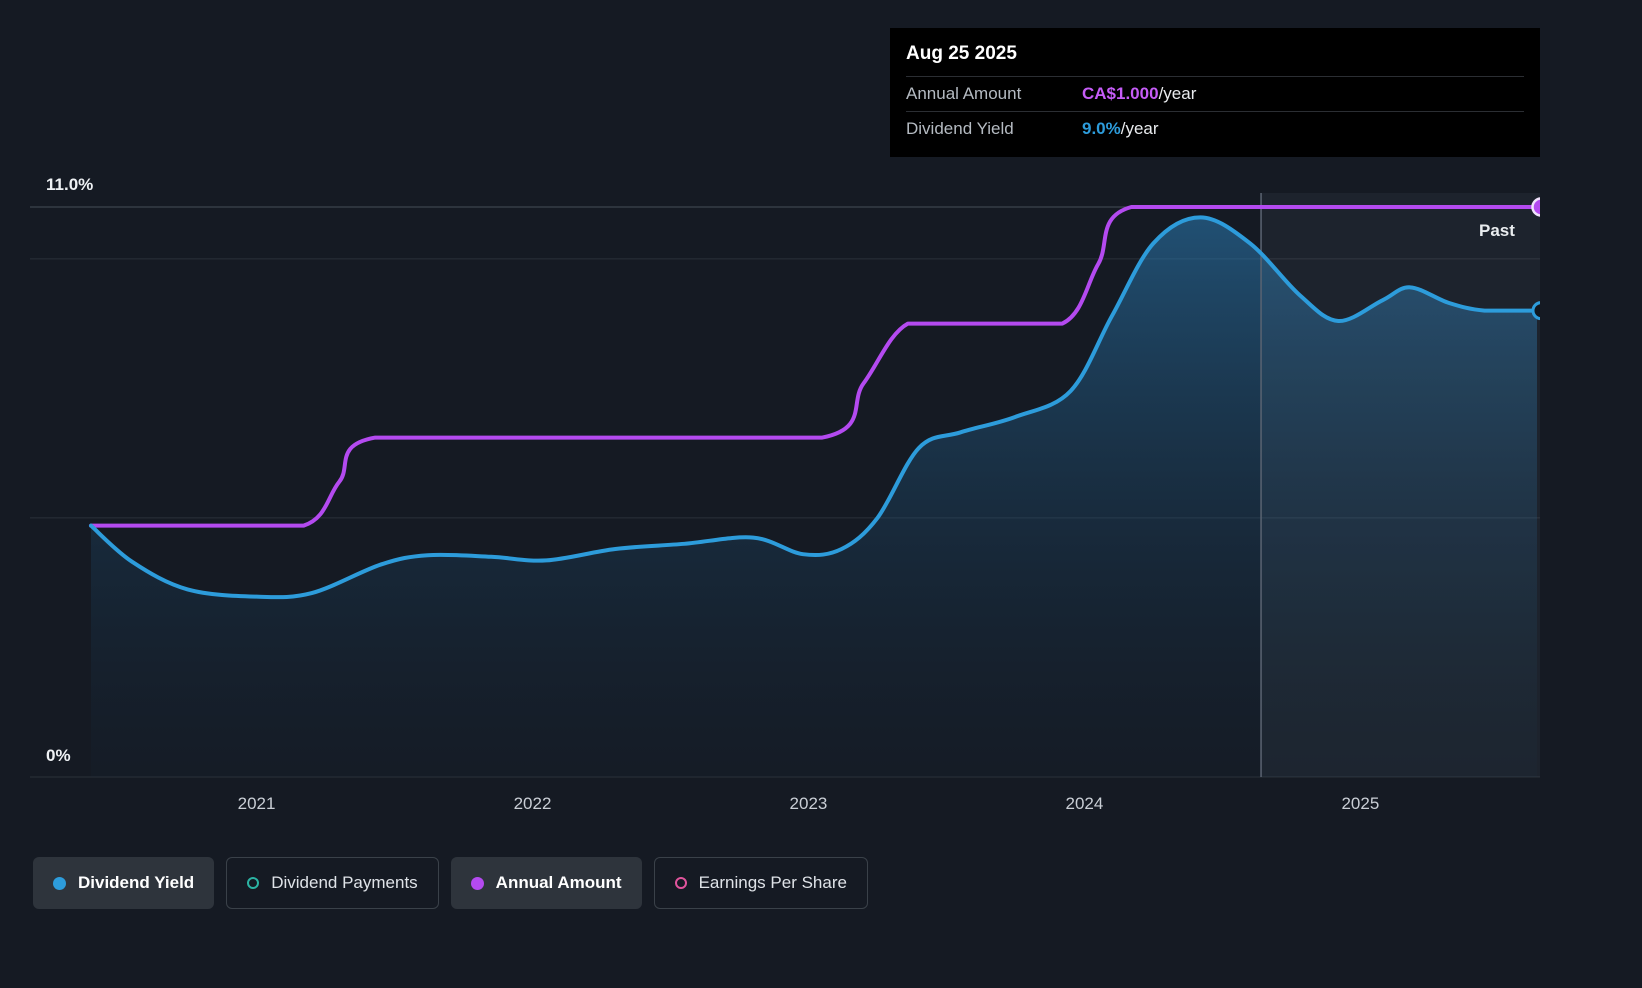 The image size is (1642, 988). Describe the element at coordinates (58, 755) in the screenshot. I see `y-axis-label-min: 0%` at that location.